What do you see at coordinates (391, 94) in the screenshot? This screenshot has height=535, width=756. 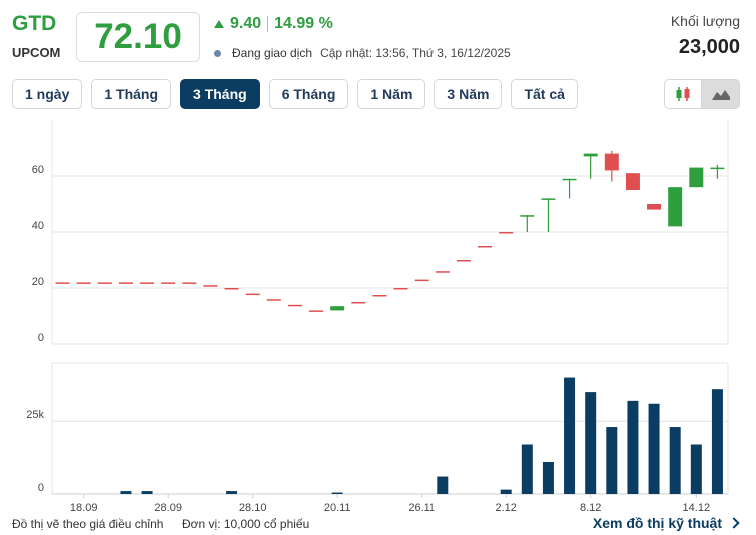 I see `range-tab-4: 1 Năm` at bounding box center [391, 94].